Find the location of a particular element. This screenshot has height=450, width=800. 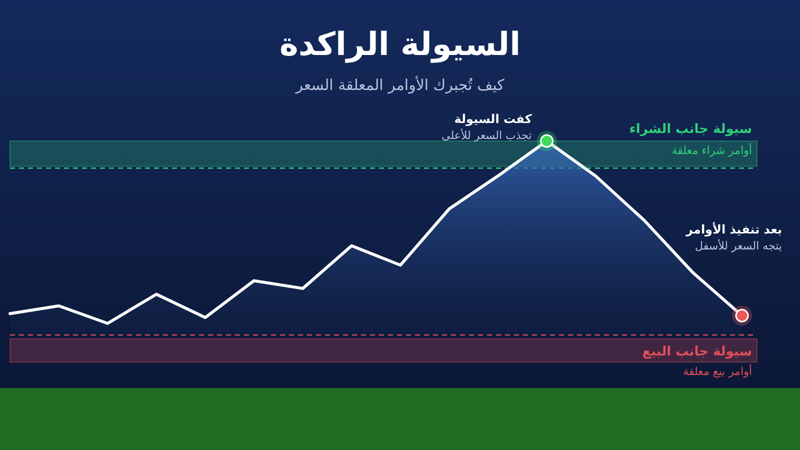

annotation: تجذب السعر للأعلى is located at coordinates (487, 135).